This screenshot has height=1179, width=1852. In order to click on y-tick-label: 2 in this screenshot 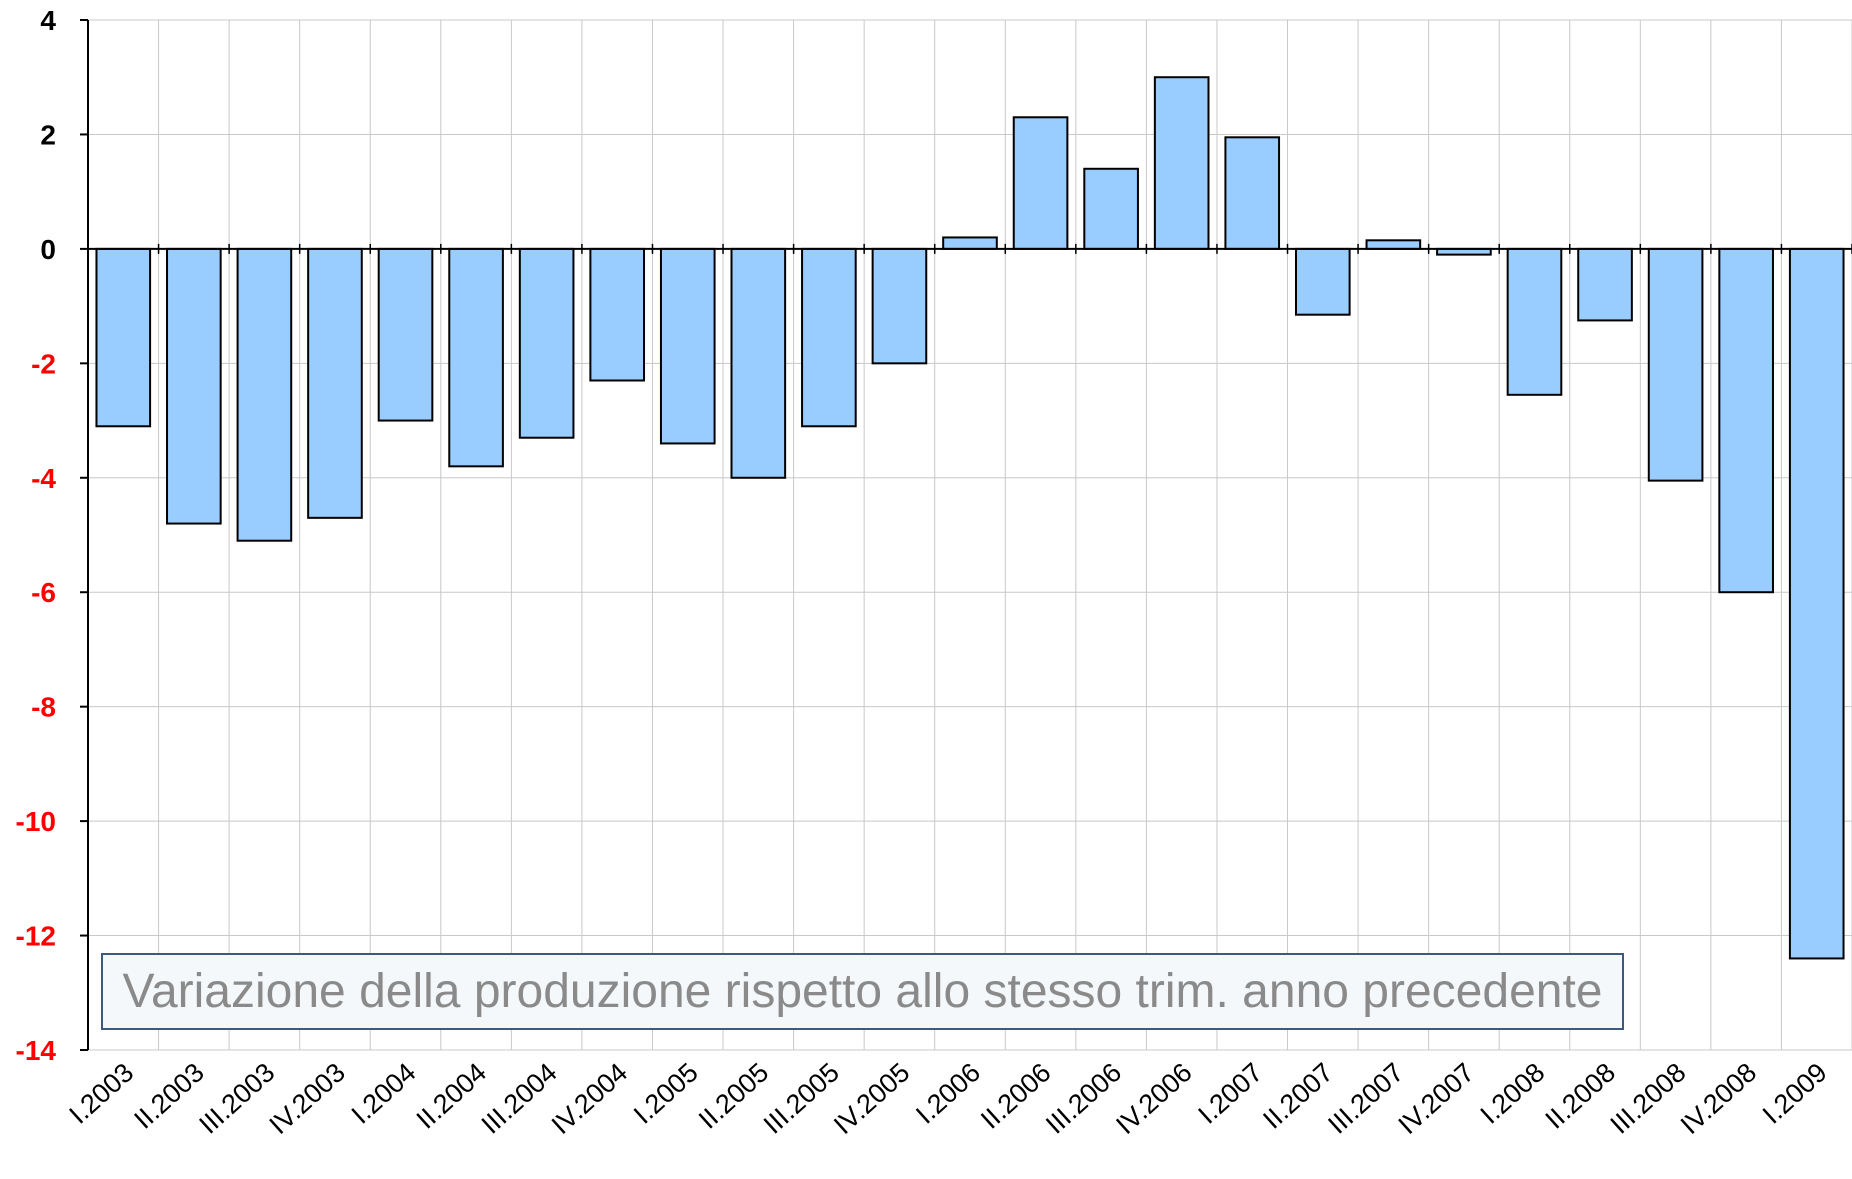, I will do `click(48, 134)`.